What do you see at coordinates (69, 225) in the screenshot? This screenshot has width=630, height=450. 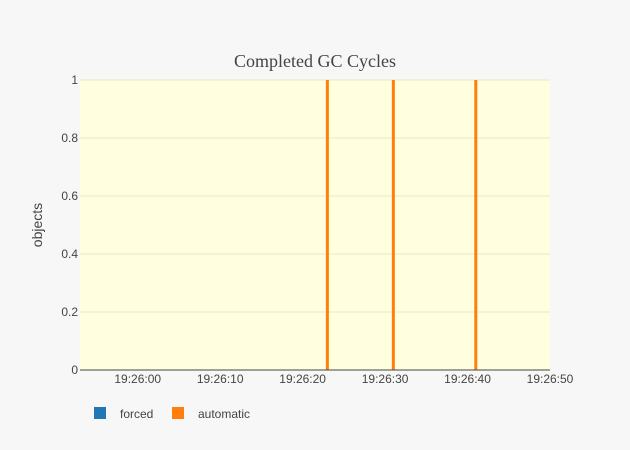 I see `y-axis-ticks: 0 0.2 0.4 0.6 0.8 1` at bounding box center [69, 225].